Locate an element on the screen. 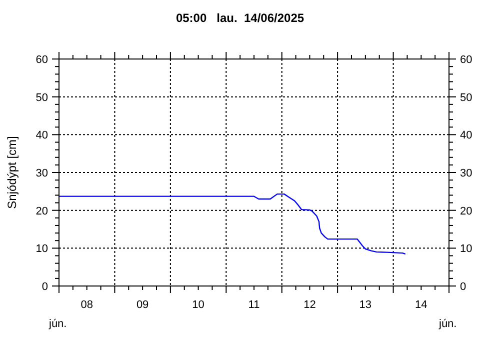 The height and width of the screenshot is (360, 480). x-tick-label: 10 is located at coordinates (198, 305).